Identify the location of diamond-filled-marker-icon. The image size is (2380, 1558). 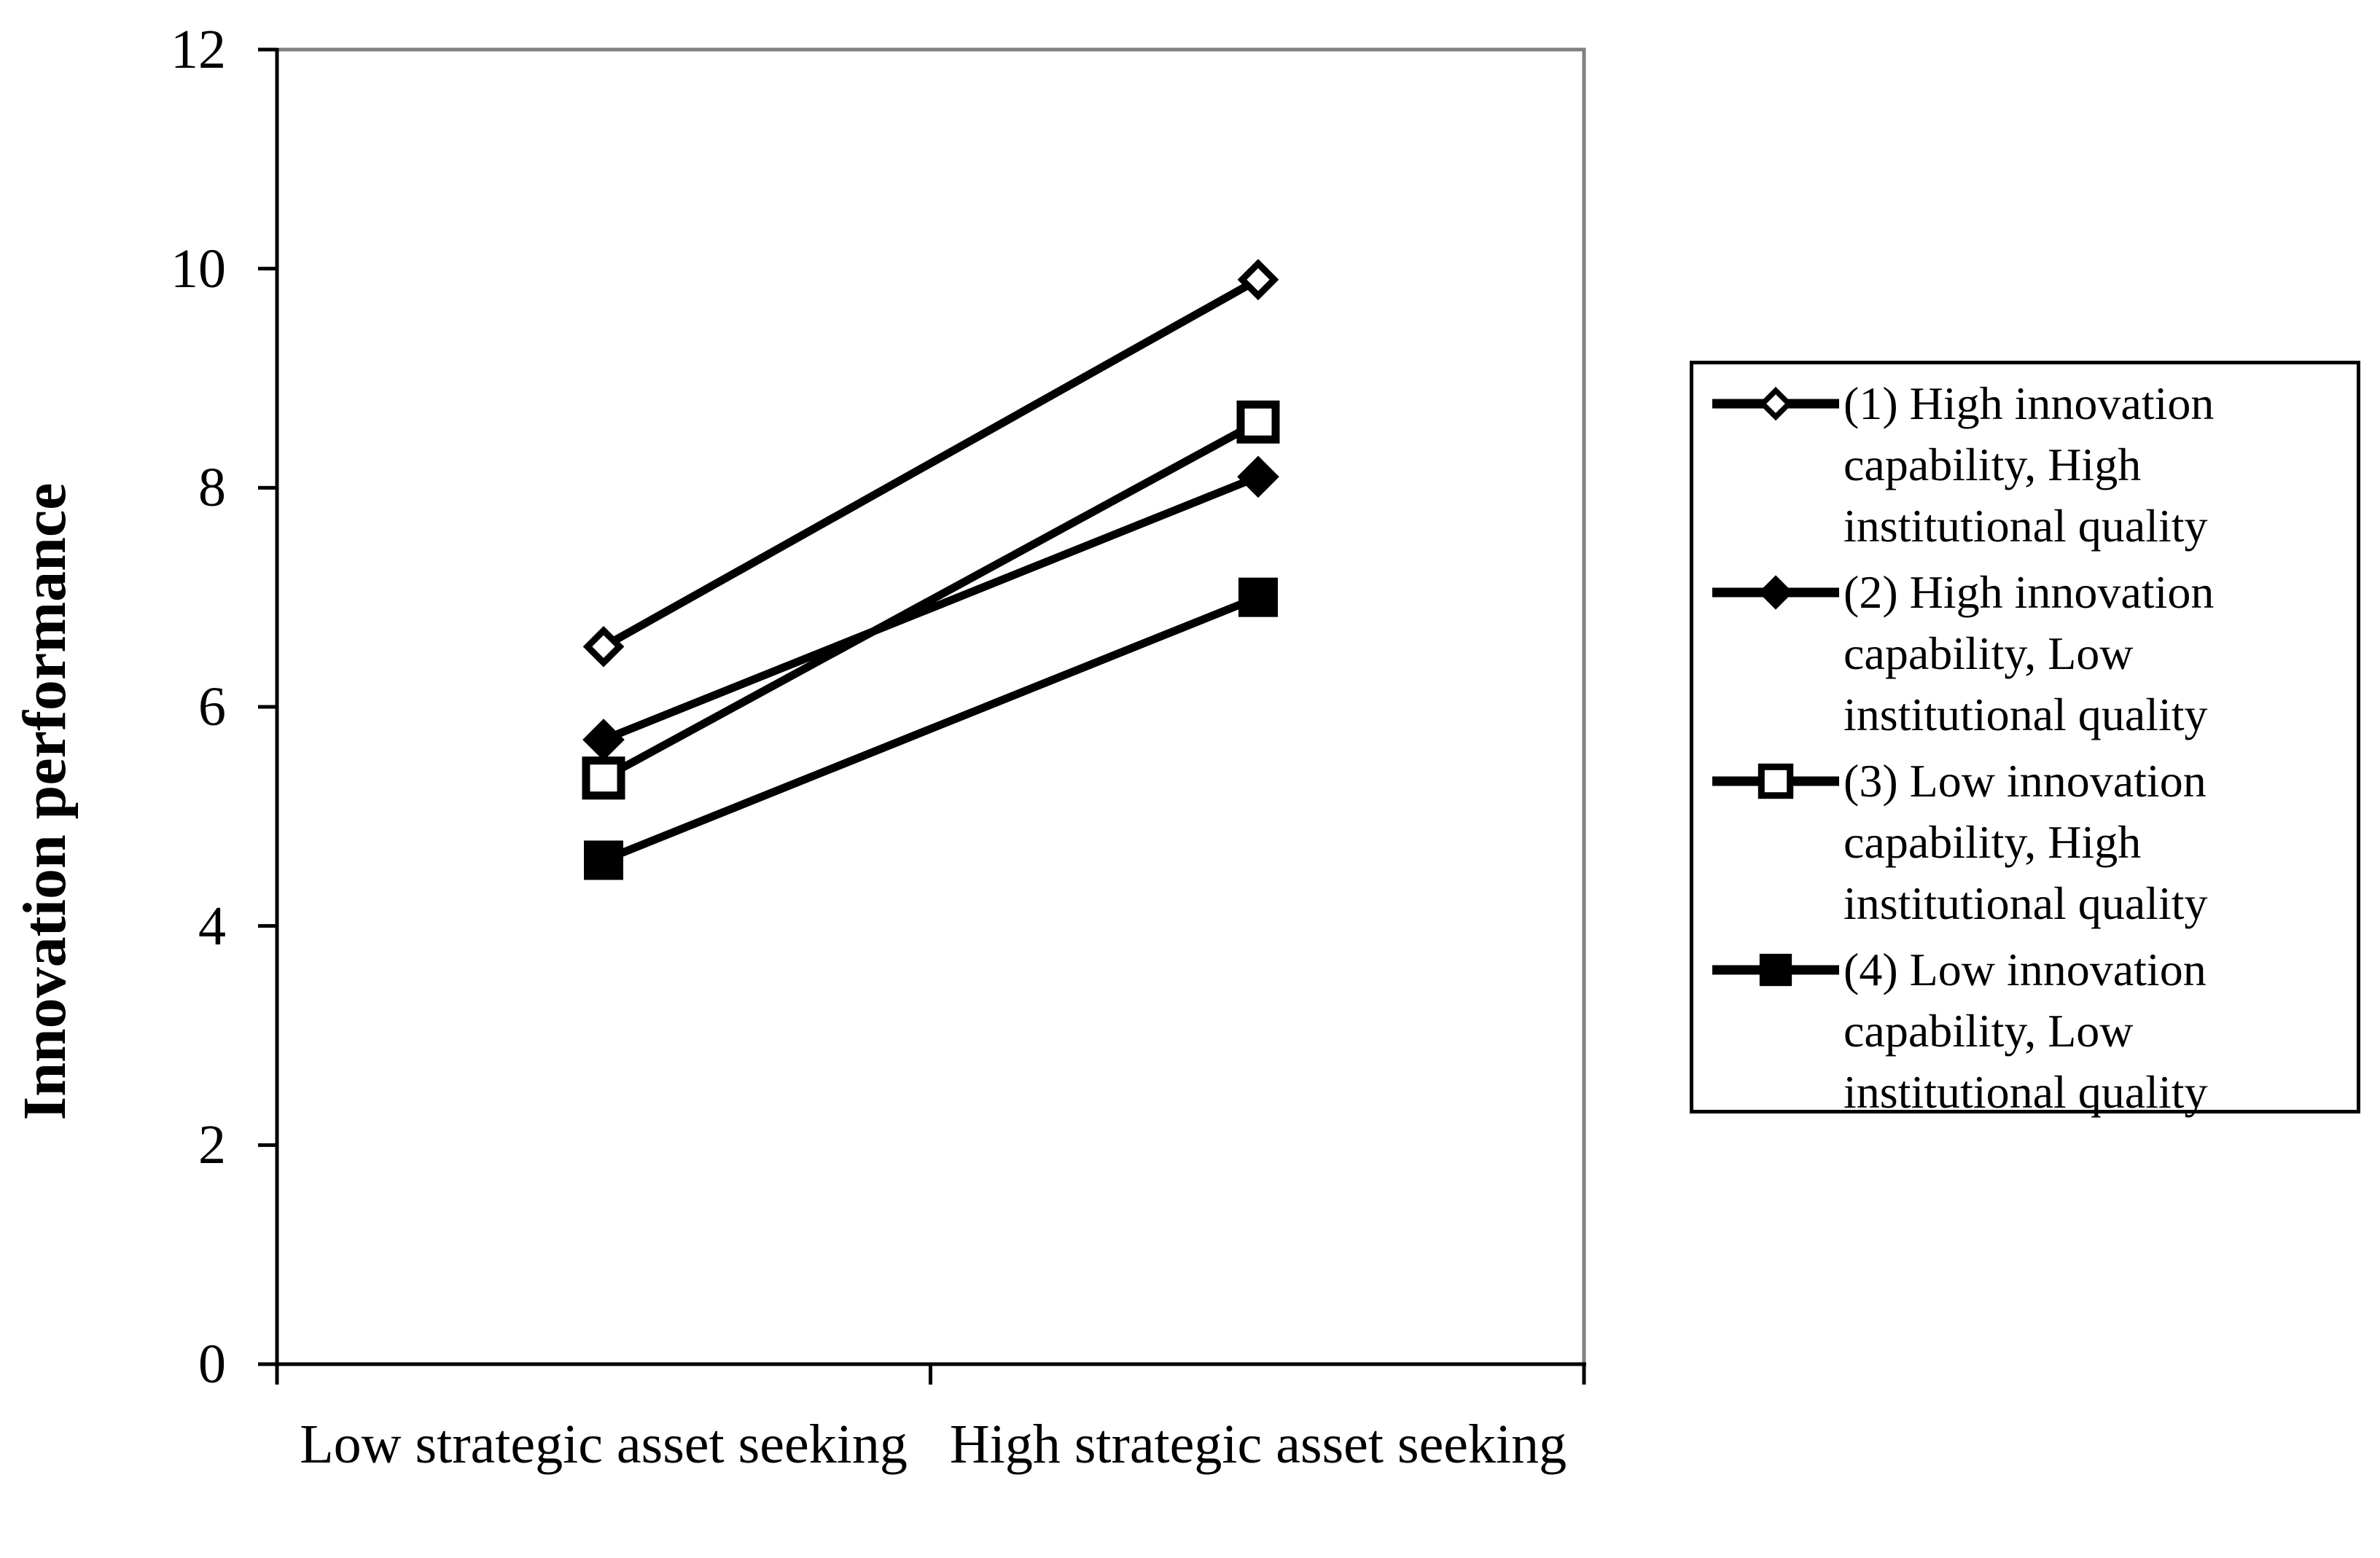
(1775, 592).